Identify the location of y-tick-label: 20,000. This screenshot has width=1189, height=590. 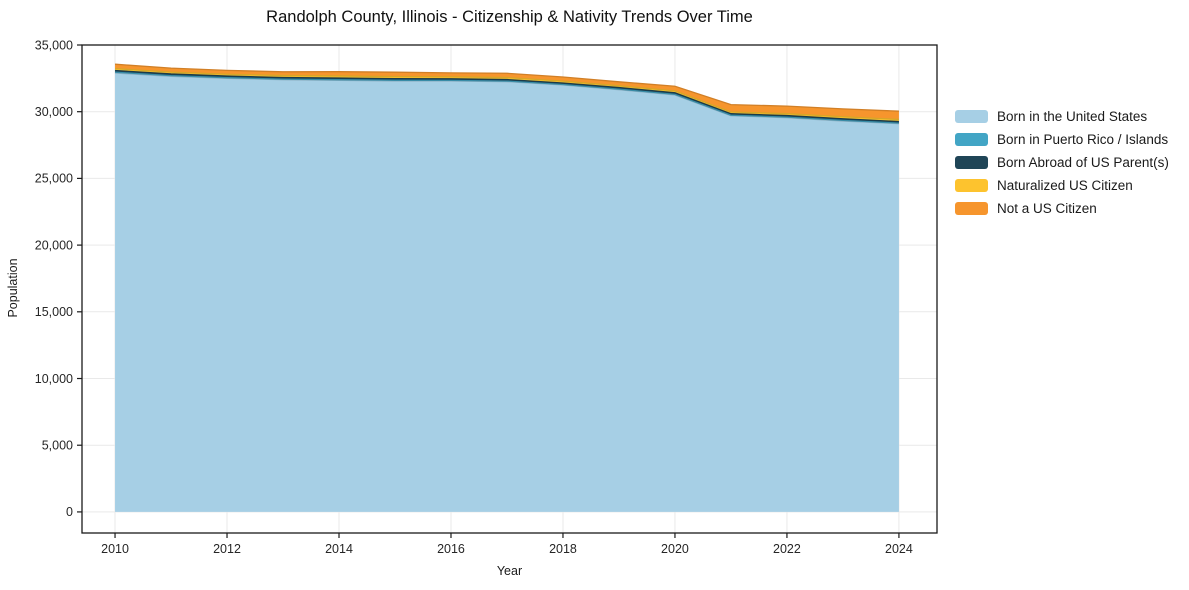
(54, 245).